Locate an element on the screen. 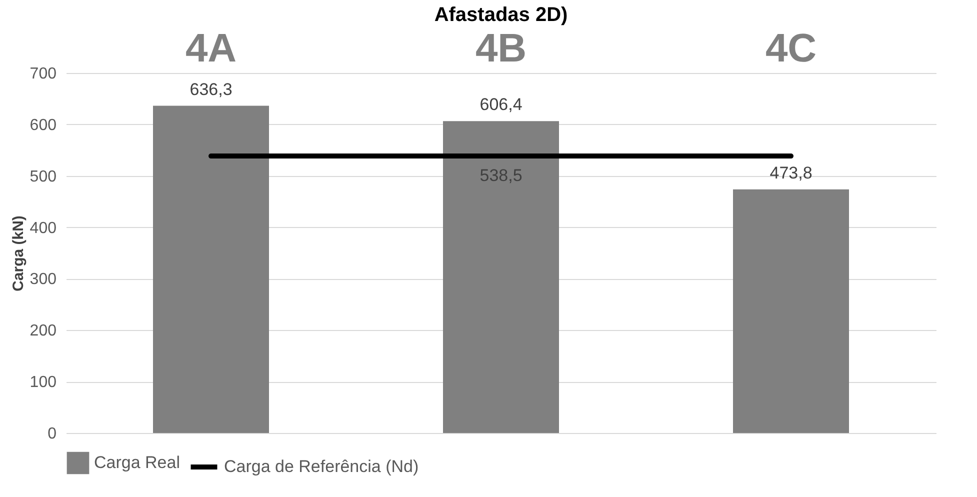  data-label: 606,4 is located at coordinates (501, 104).